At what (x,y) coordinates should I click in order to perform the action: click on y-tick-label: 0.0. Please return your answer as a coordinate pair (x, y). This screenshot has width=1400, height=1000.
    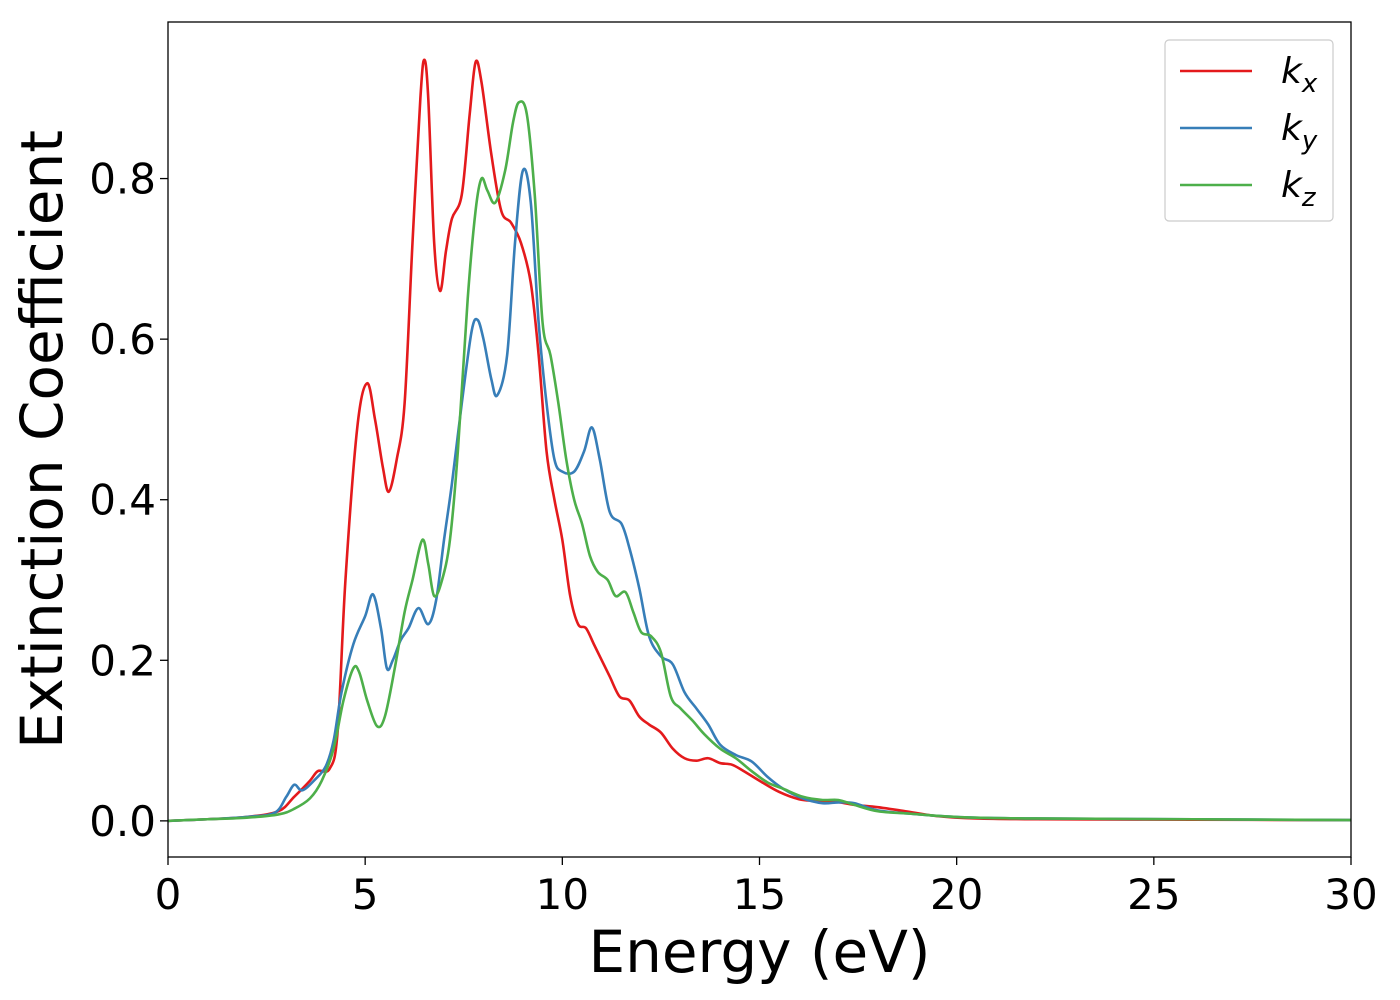
    Looking at the image, I should click on (122, 821).